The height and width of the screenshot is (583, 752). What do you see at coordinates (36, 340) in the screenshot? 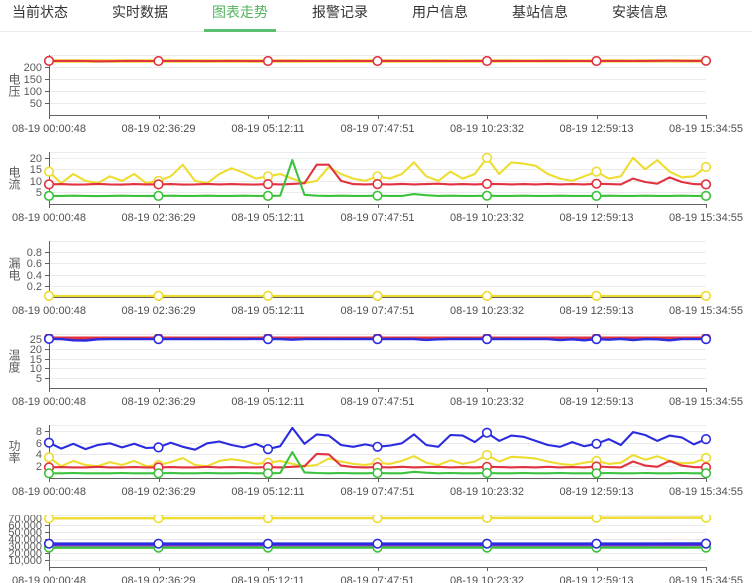
I see `y-tick-label: 25` at bounding box center [36, 340].